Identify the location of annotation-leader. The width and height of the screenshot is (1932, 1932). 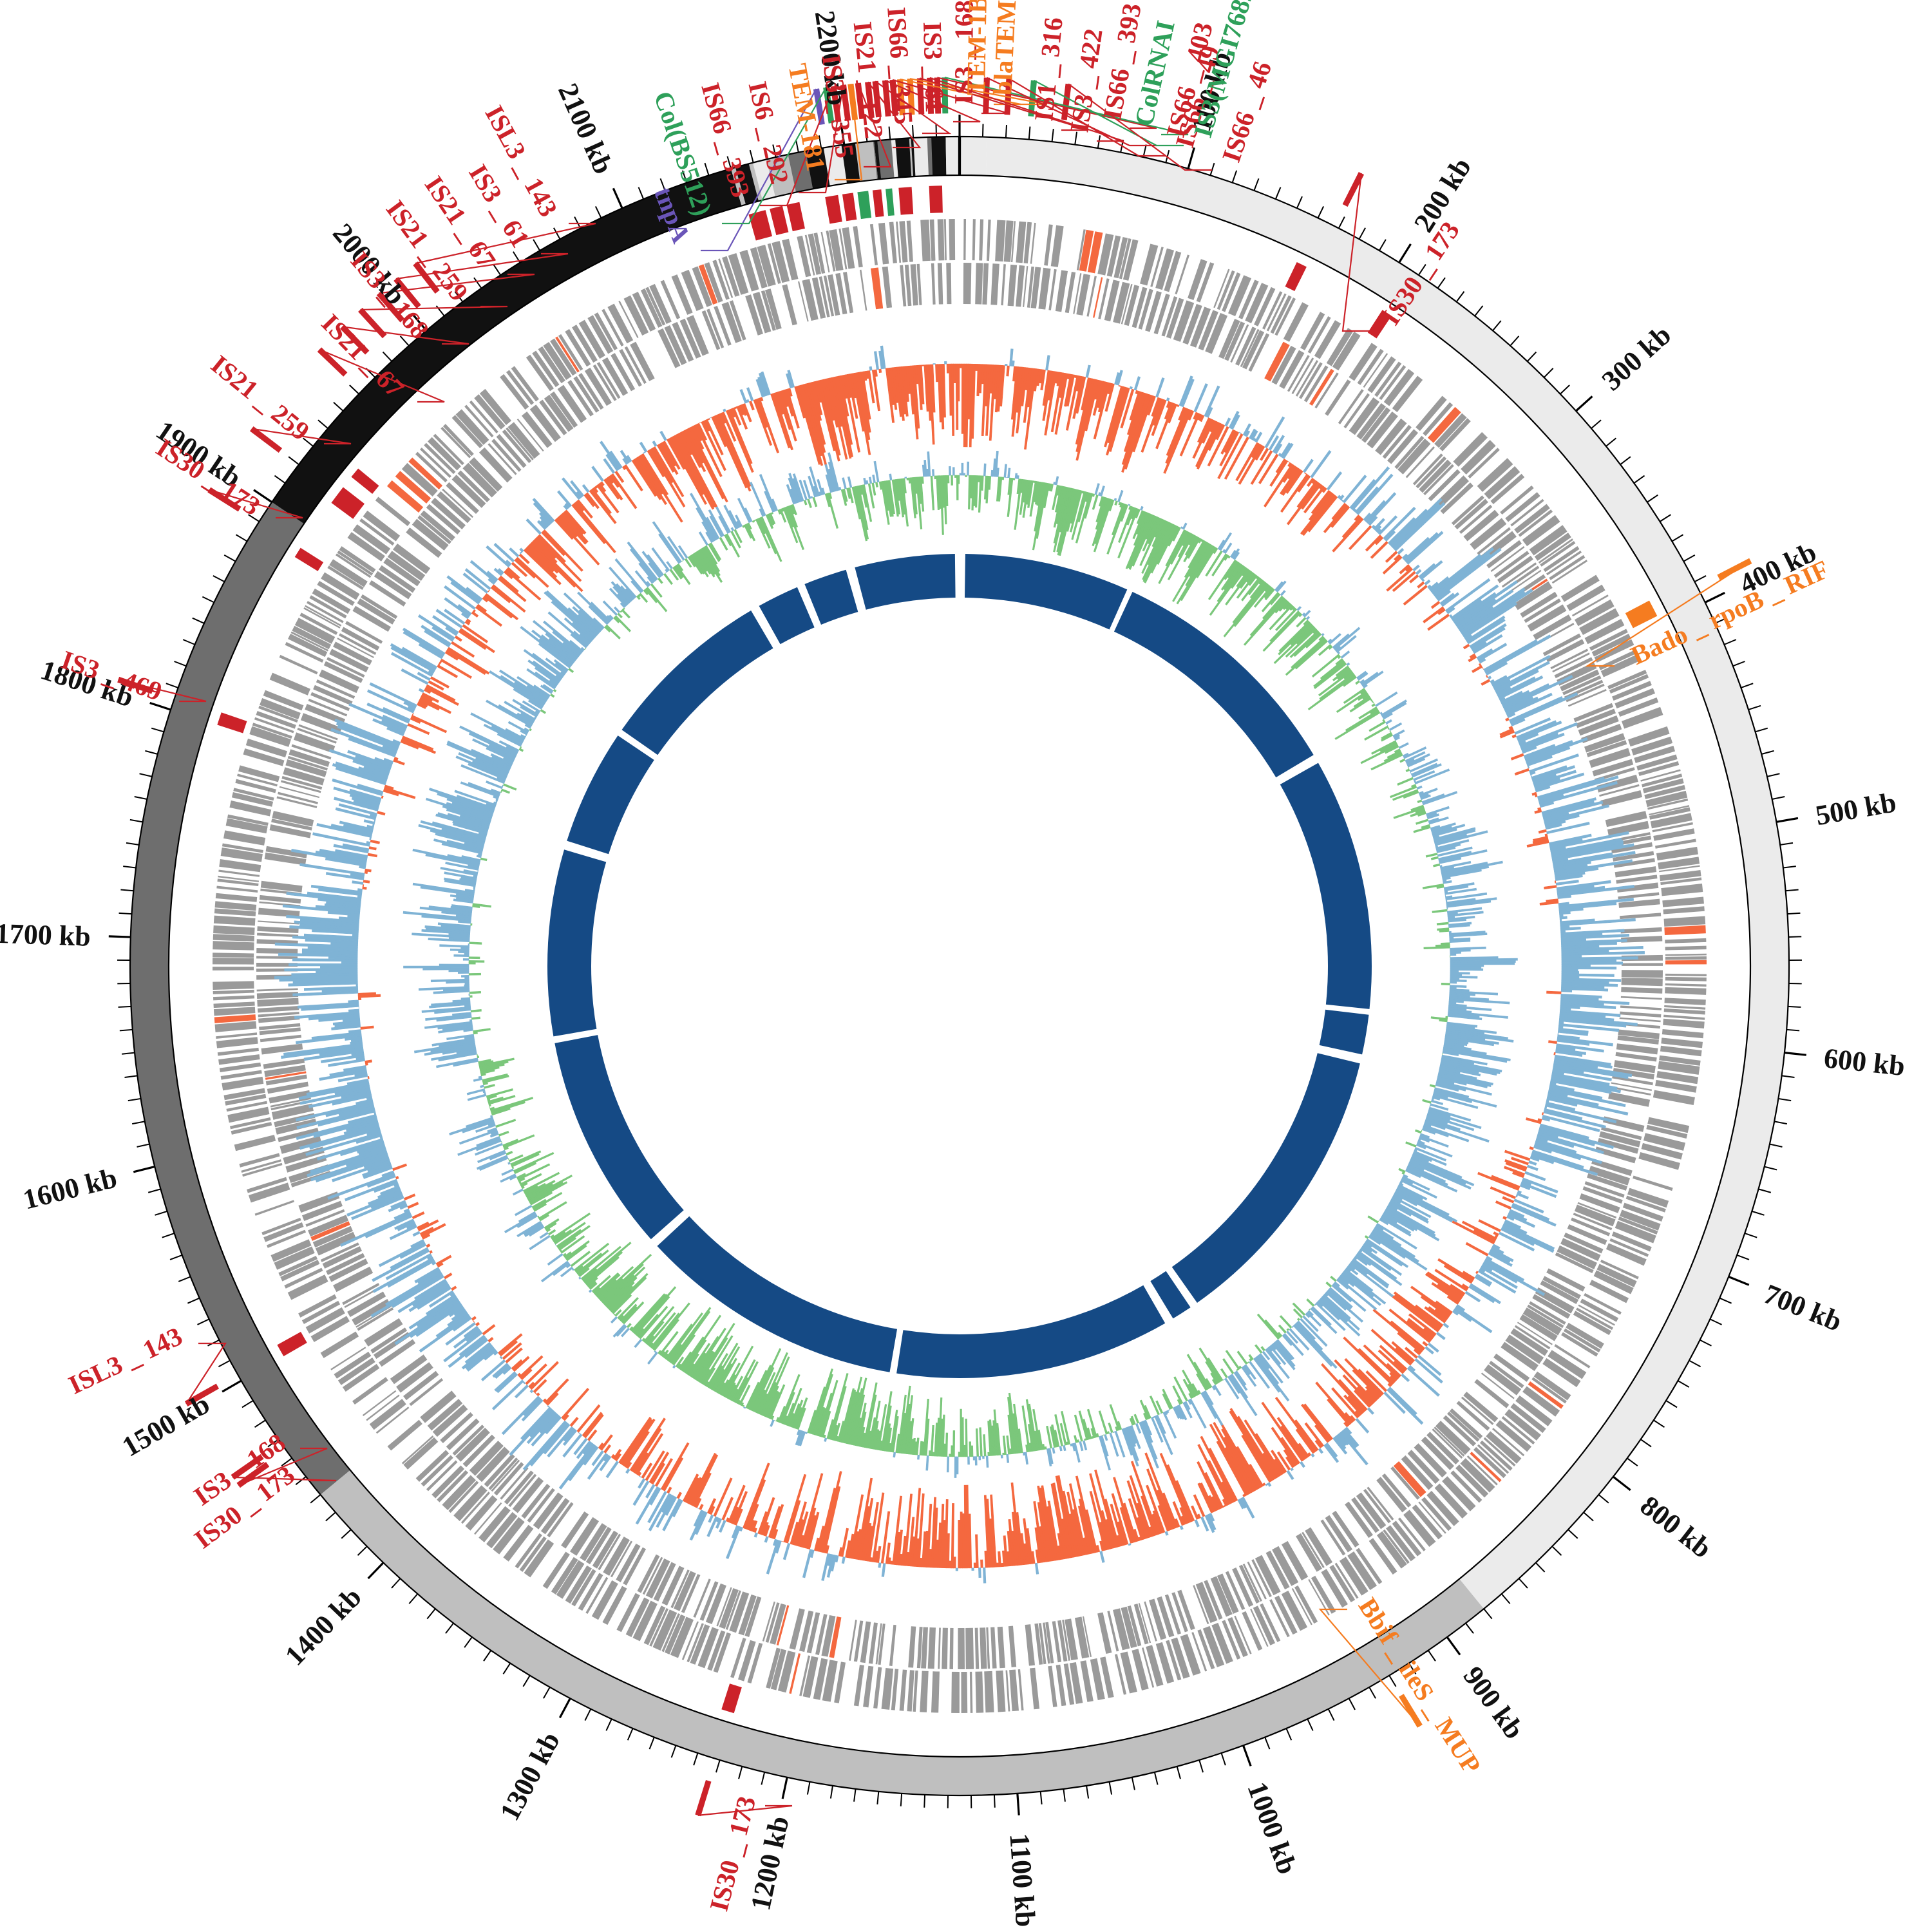
(285, 1479).